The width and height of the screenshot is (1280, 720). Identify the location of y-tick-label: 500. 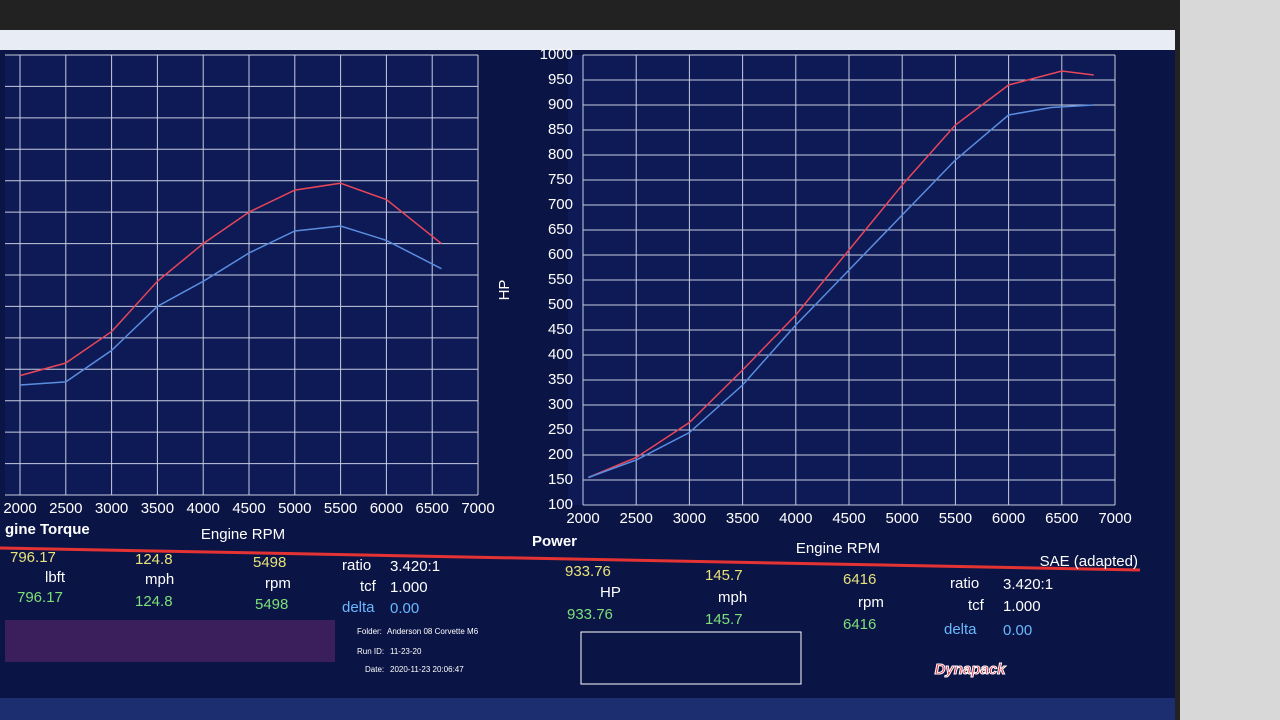
(560, 304).